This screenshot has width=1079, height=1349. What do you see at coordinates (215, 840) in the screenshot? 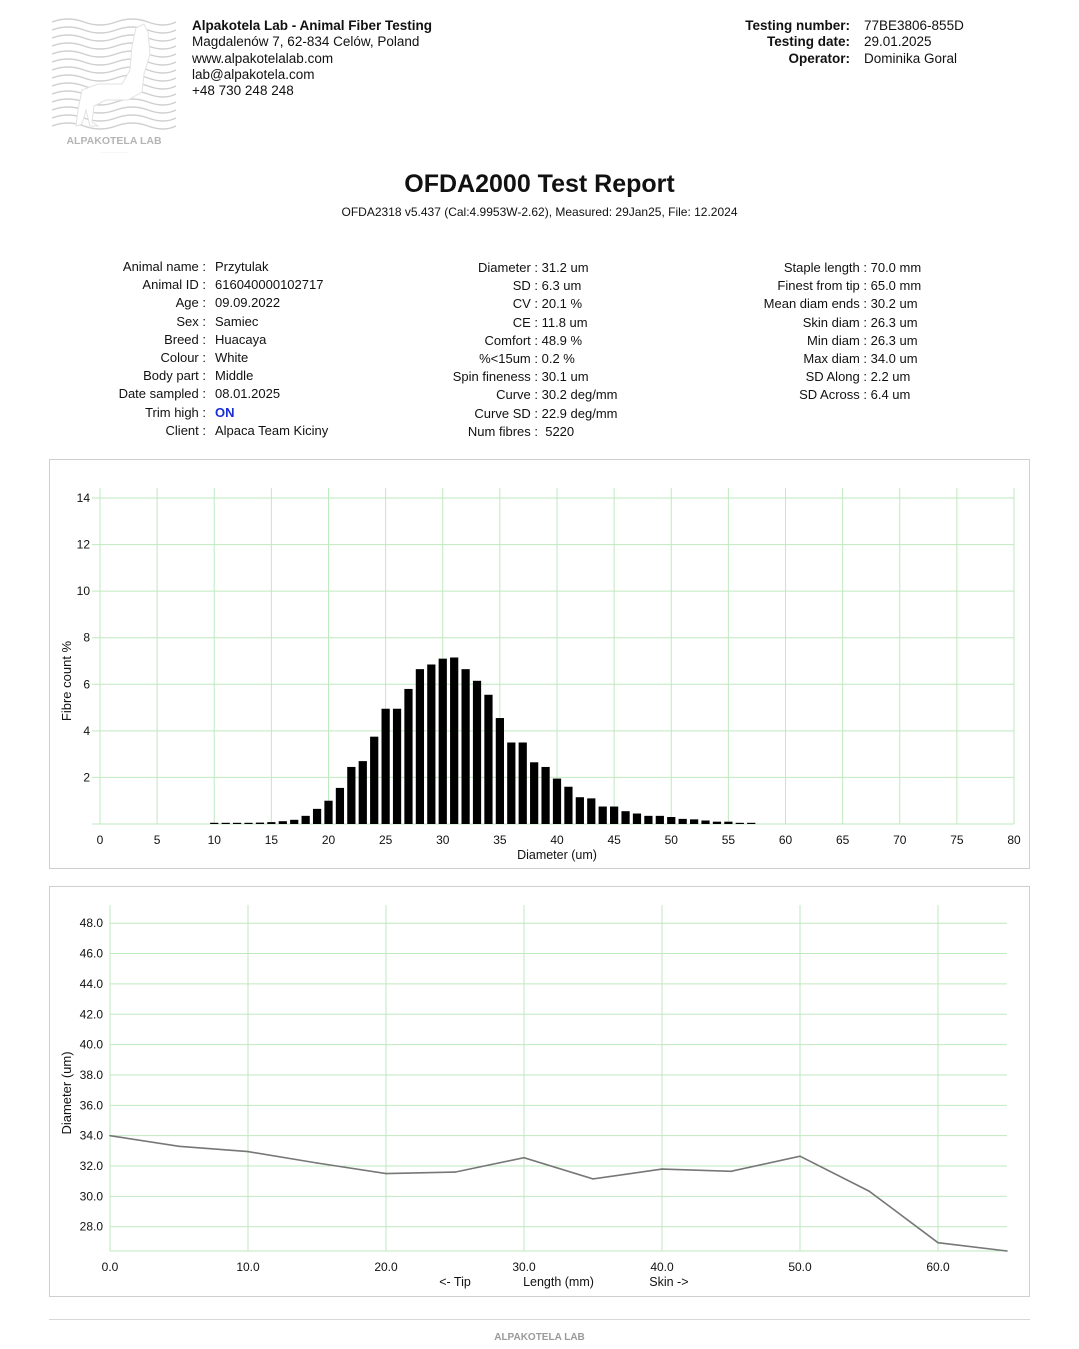
I see `x-tick-label: 10` at bounding box center [215, 840].